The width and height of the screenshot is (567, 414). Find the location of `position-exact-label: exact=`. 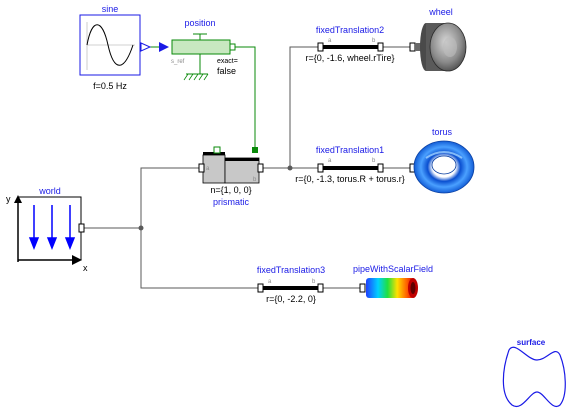

position-exact-label: exact= is located at coordinates (227, 61).